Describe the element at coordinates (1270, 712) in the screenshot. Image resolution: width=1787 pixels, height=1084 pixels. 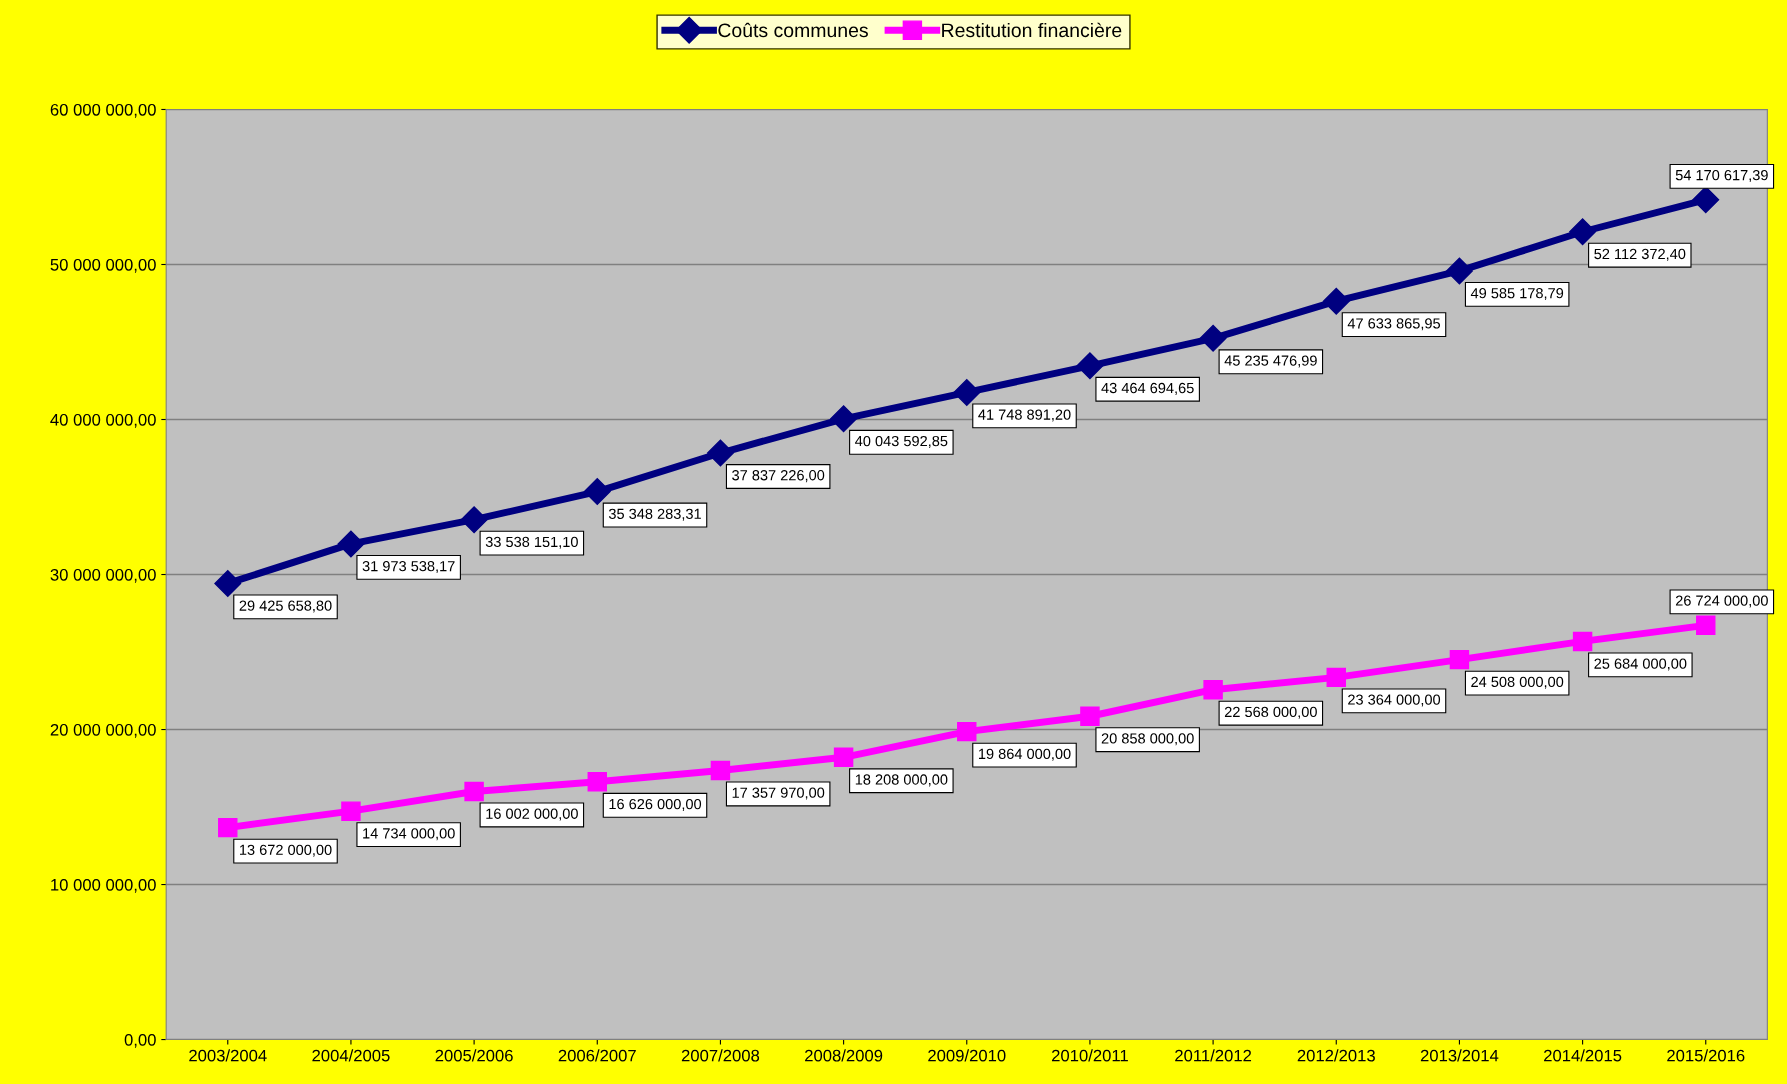
I see `data-label: 22 568 000,00` at that location.